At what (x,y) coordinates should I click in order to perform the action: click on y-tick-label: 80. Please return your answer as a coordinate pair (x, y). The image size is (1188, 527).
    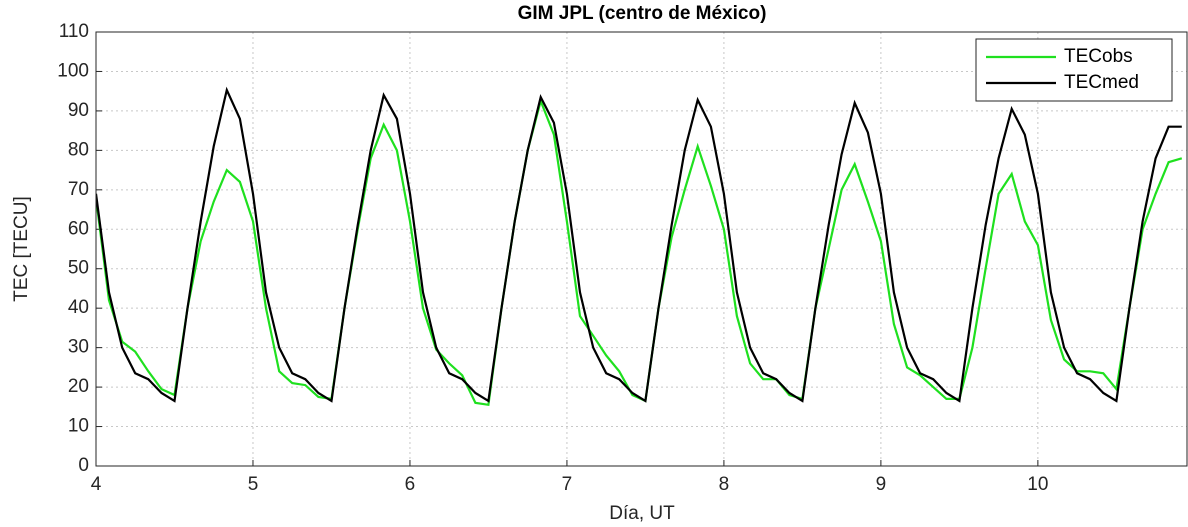
    Looking at the image, I should click on (78, 149).